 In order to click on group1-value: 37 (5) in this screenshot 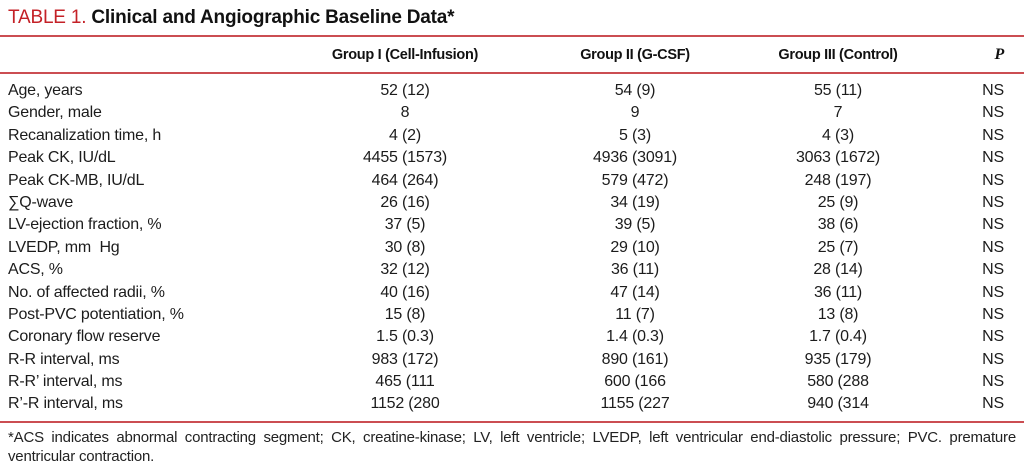, I will do `click(405, 225)`.